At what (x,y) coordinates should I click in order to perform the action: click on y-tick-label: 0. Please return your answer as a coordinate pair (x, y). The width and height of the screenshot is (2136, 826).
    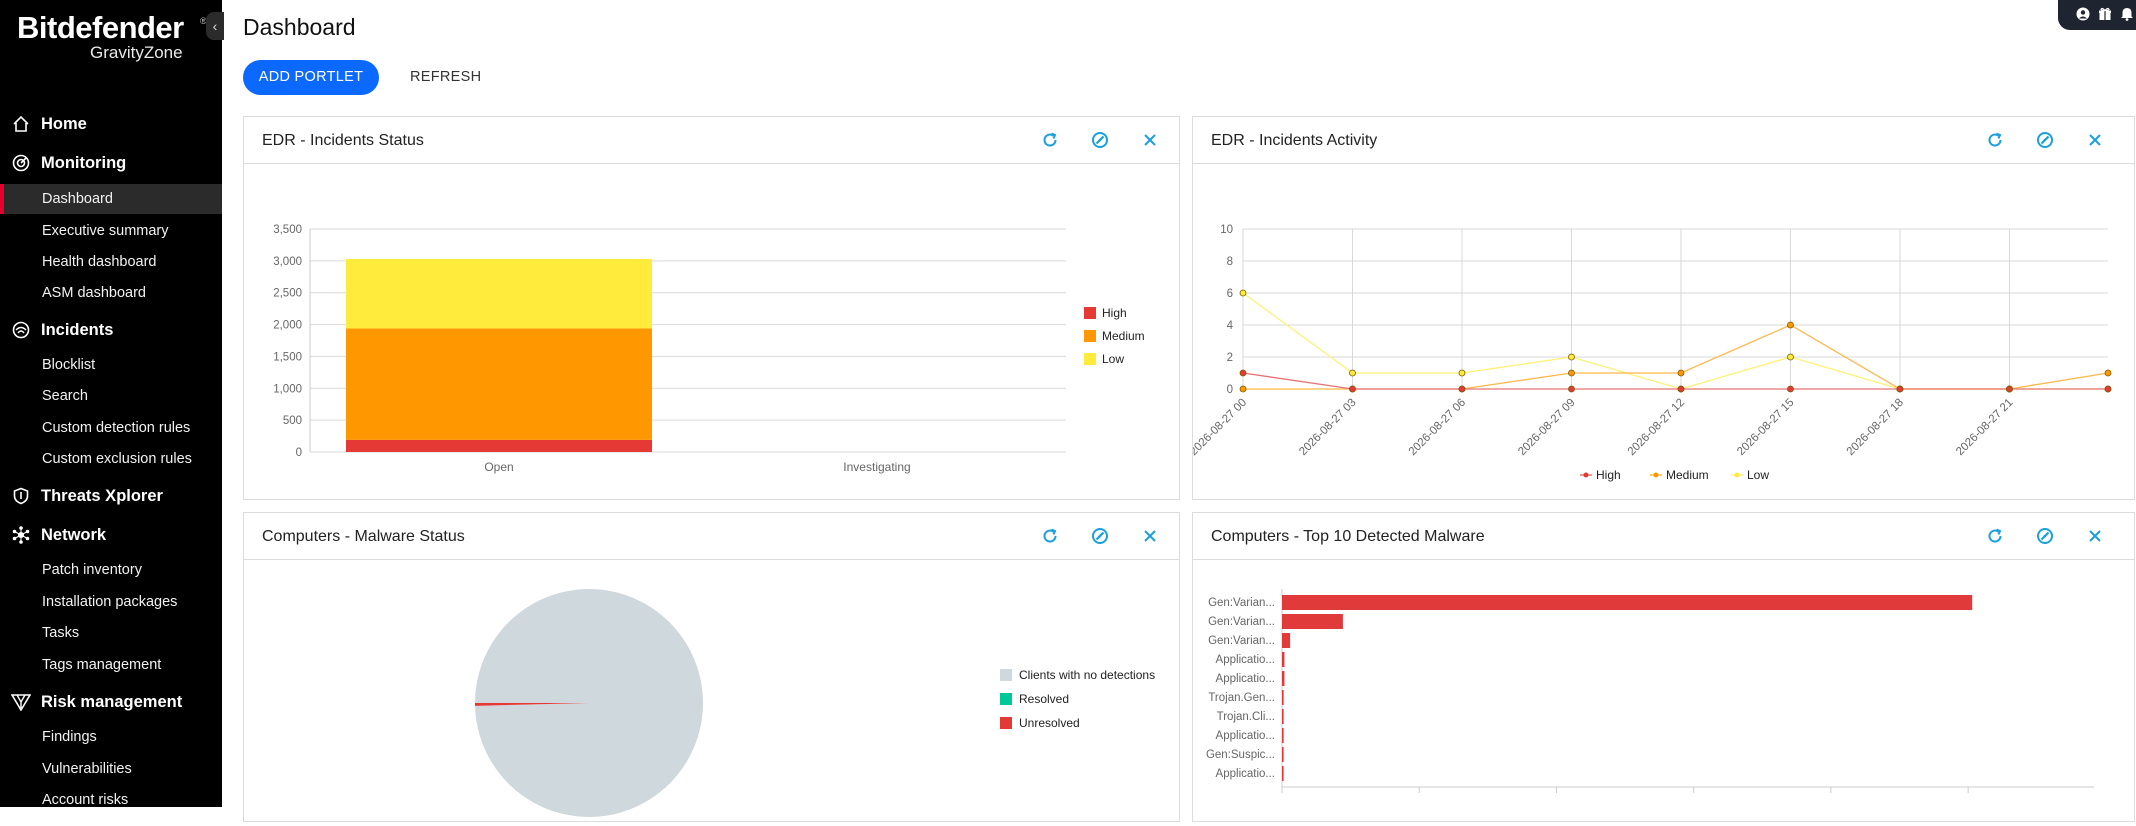
    Looking at the image, I should click on (1230, 390).